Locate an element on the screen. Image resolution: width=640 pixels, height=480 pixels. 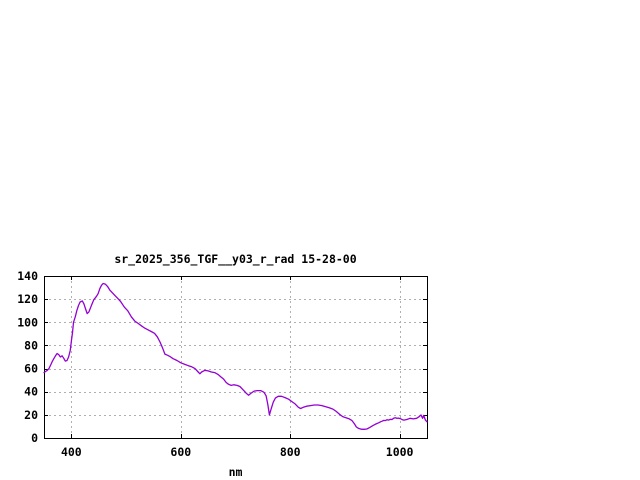
y-tick-label: 140 is located at coordinates (27, 276).